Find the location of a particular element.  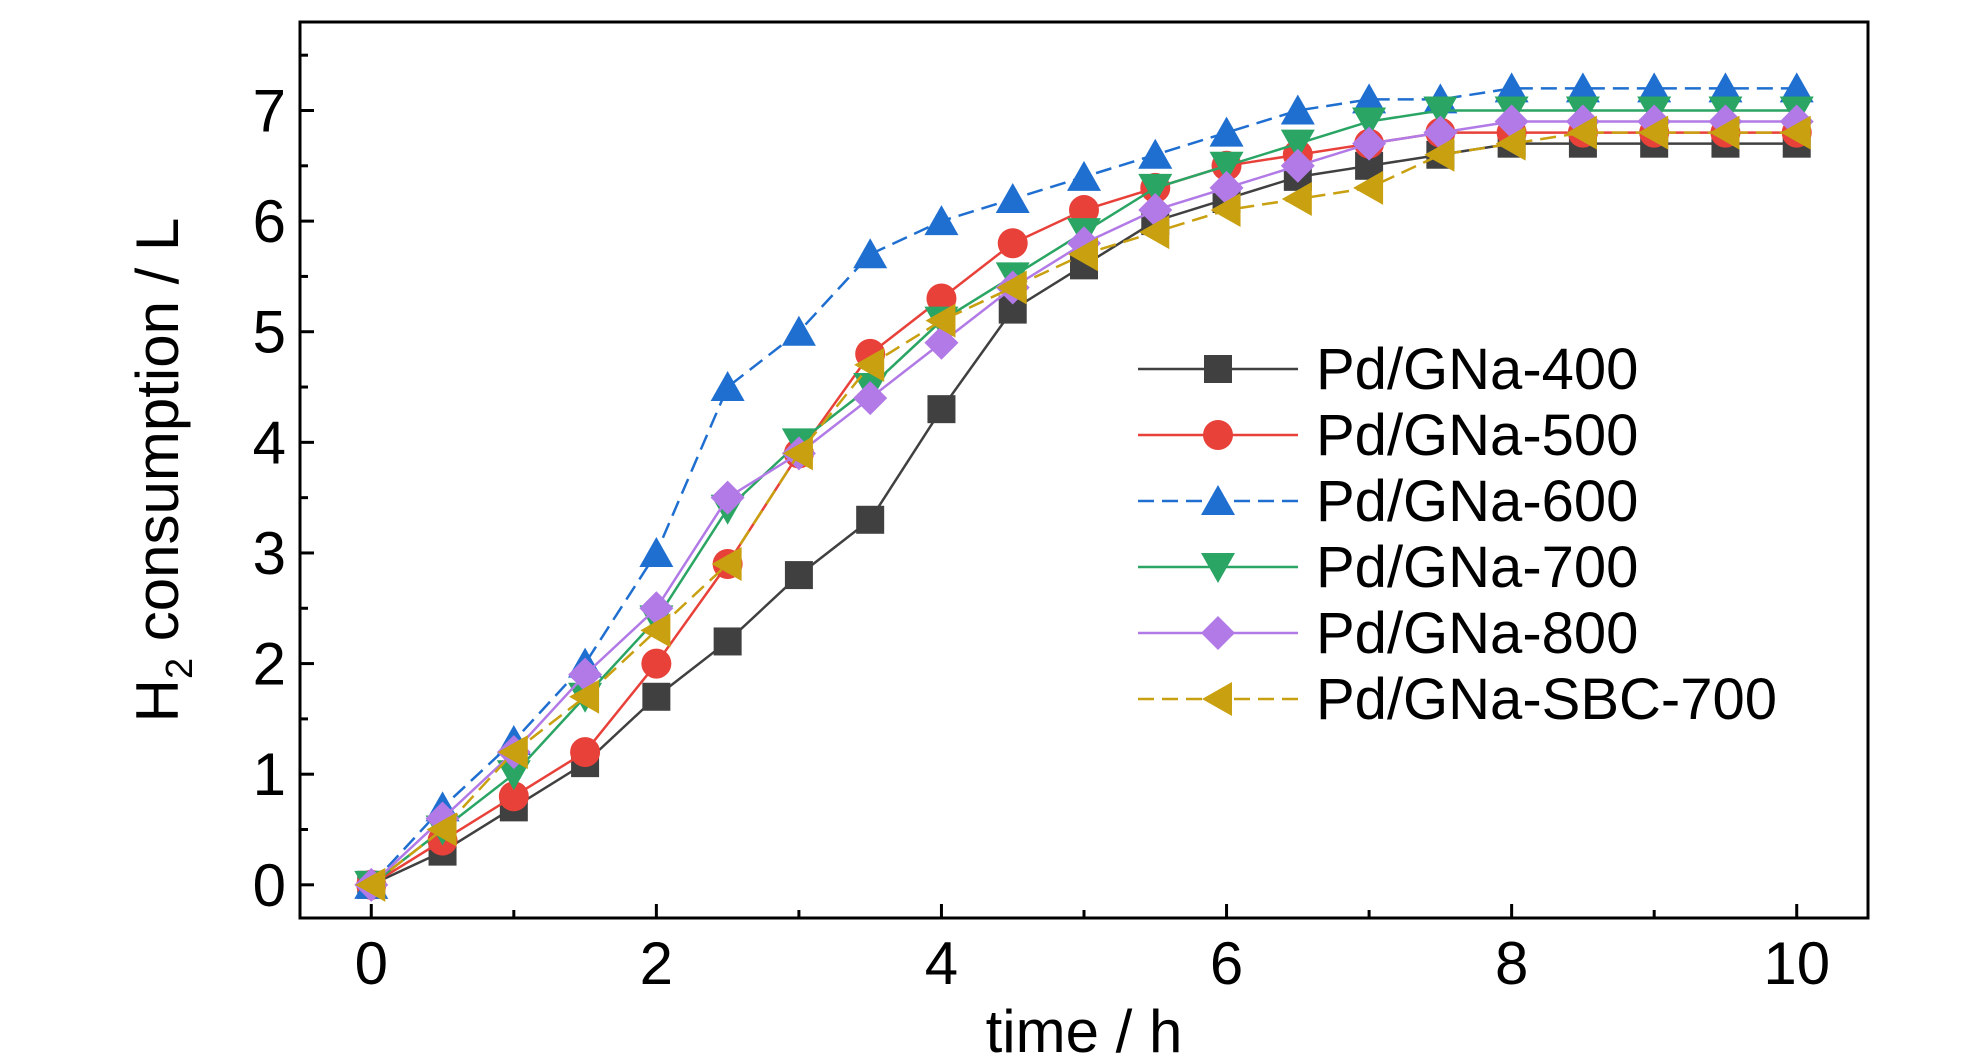

x-tick-label: 6 is located at coordinates (1226, 963).